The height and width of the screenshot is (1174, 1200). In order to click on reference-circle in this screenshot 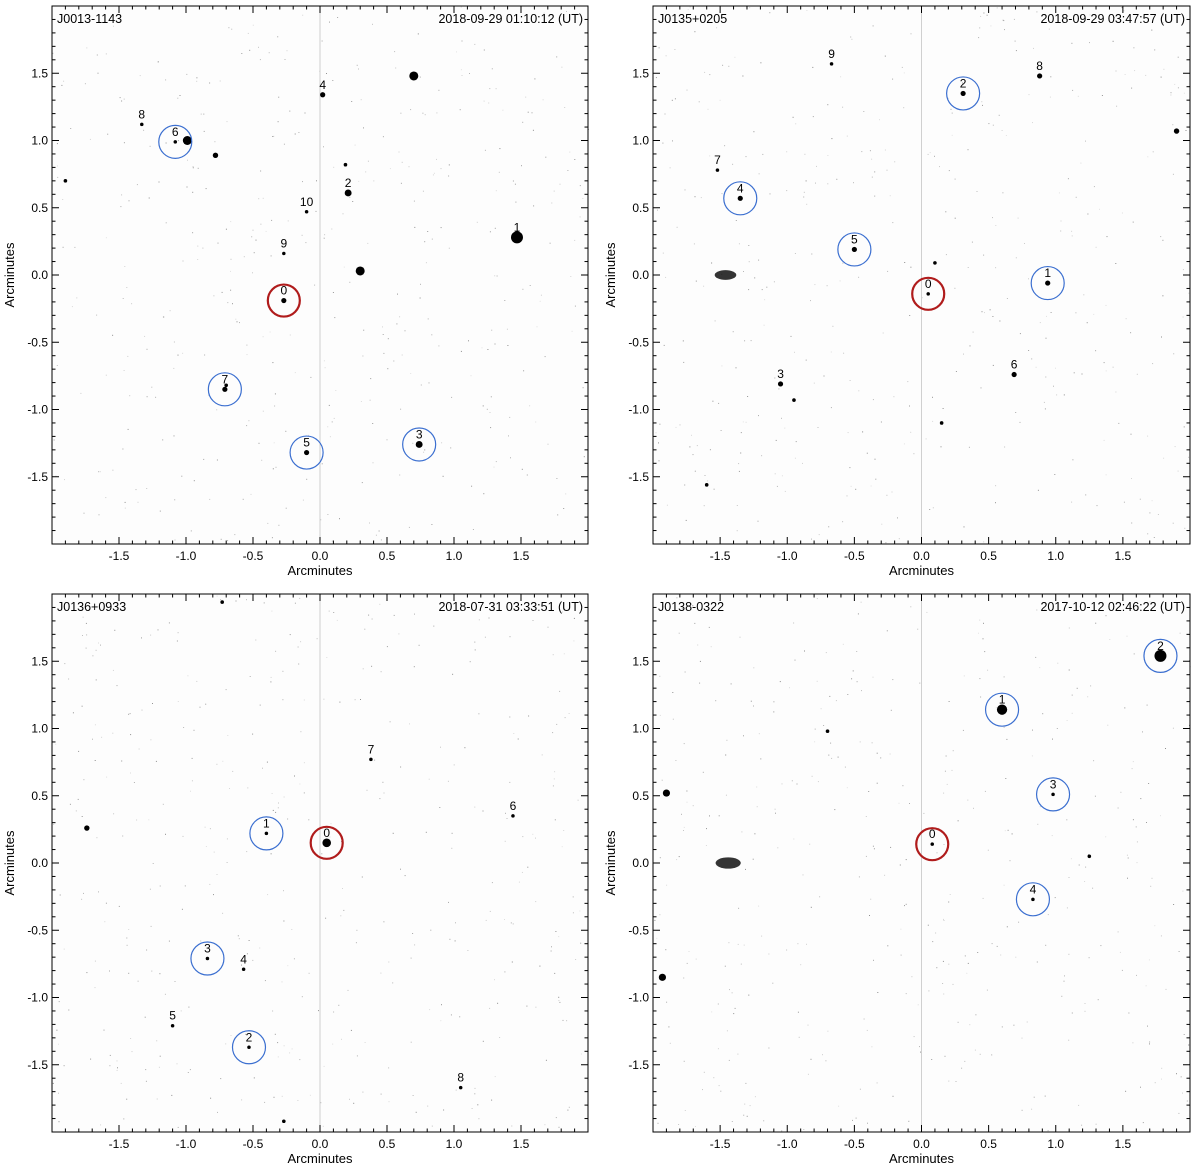, I will do `click(249, 1047)`.